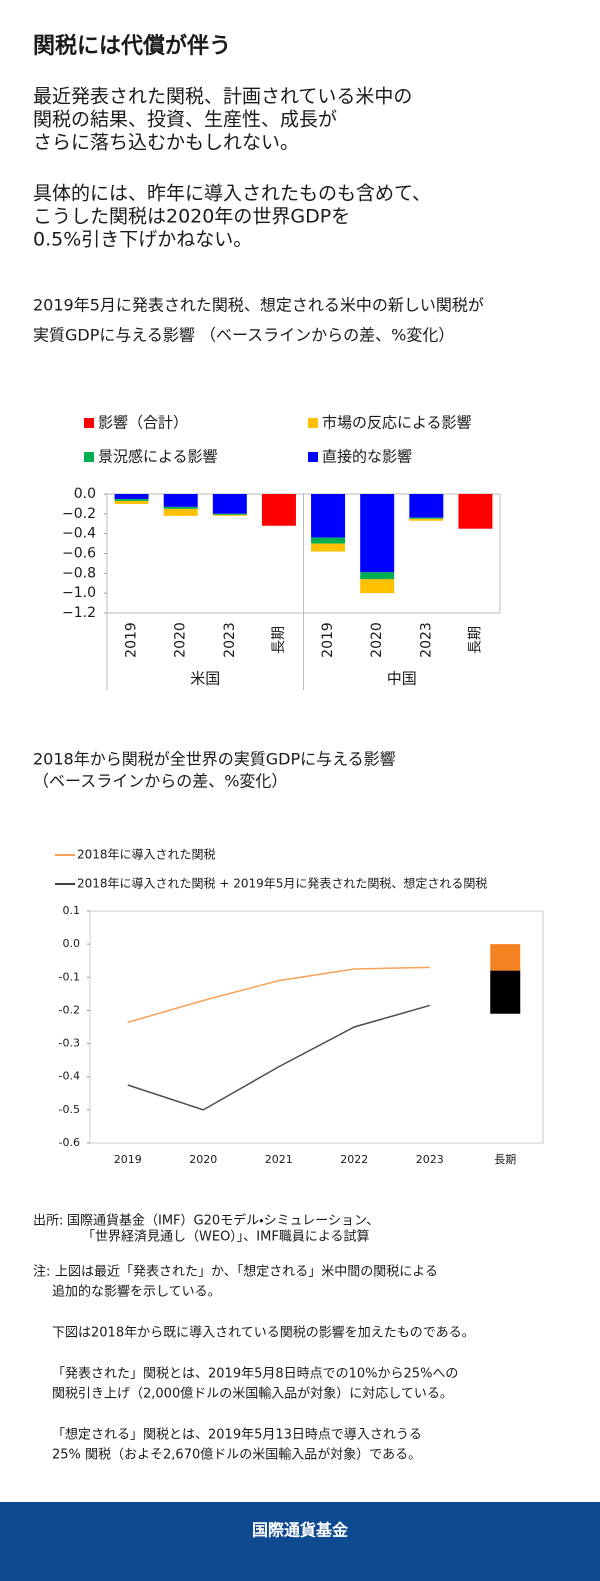 The height and width of the screenshot is (1581, 600). I want to click on note-line: 追加的な影響を示している。, so click(136, 1292).